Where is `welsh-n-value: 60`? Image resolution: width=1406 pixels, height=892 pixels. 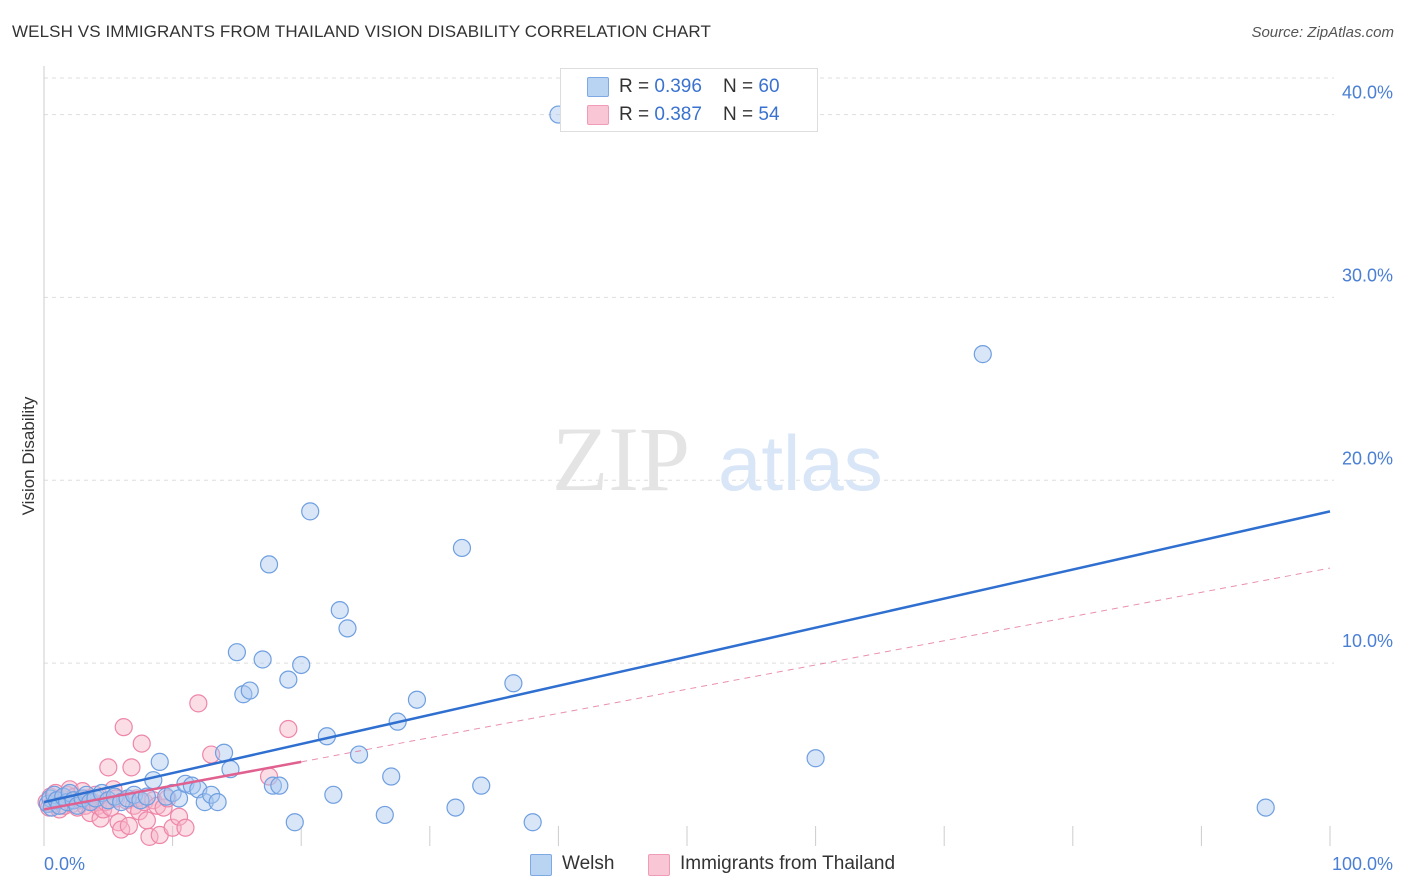
welsh-n-value: 60 is located at coordinates (769, 86).